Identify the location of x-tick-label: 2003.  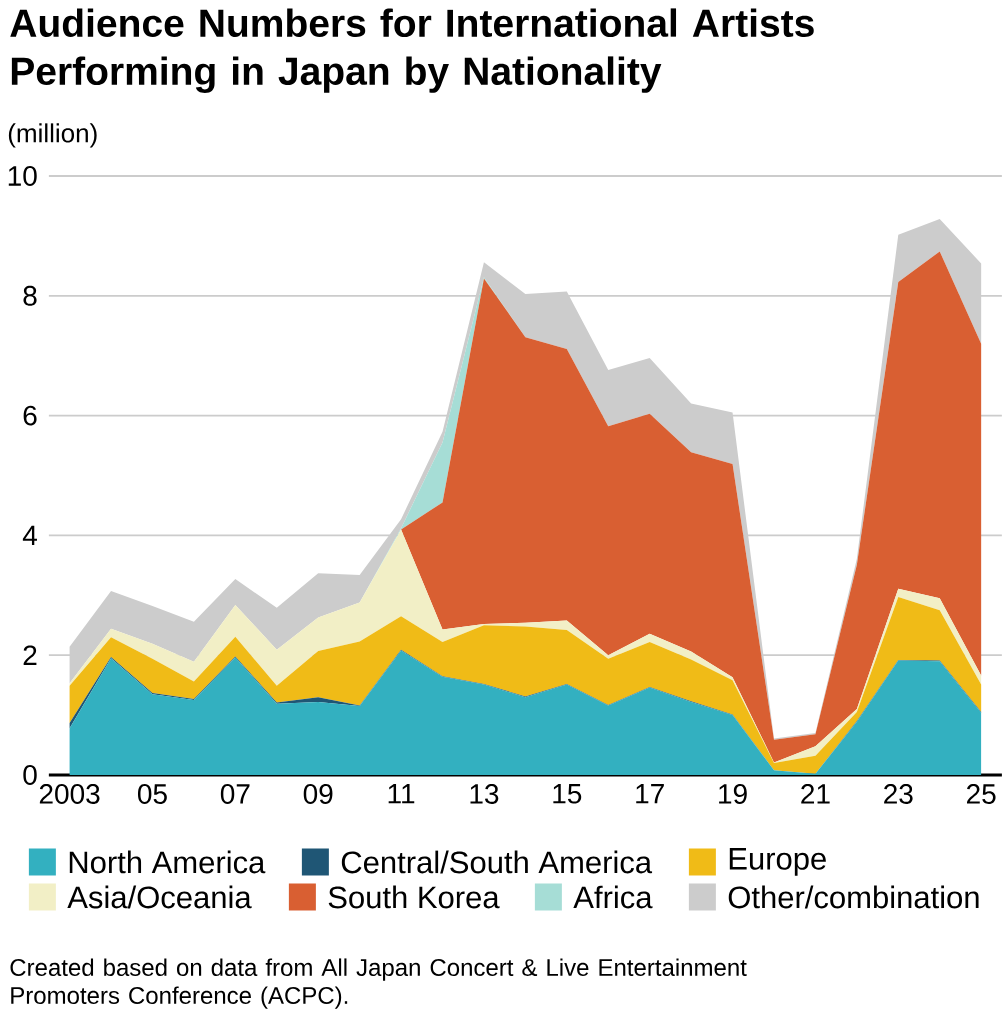
(69, 794).